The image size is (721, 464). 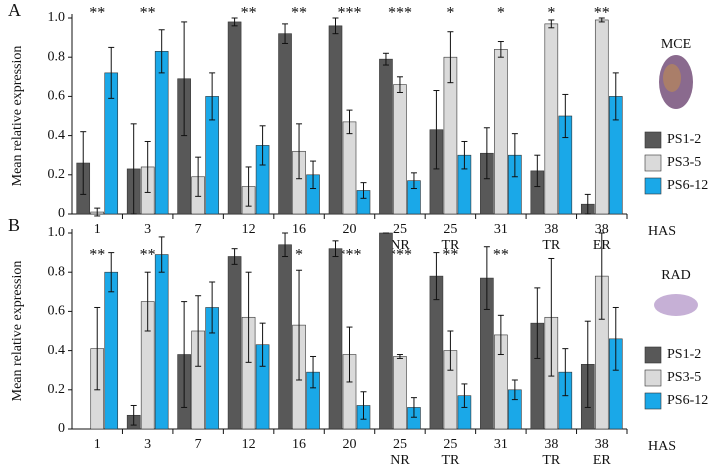 I want to click on x-tick-label: 3, so click(x=147, y=229).